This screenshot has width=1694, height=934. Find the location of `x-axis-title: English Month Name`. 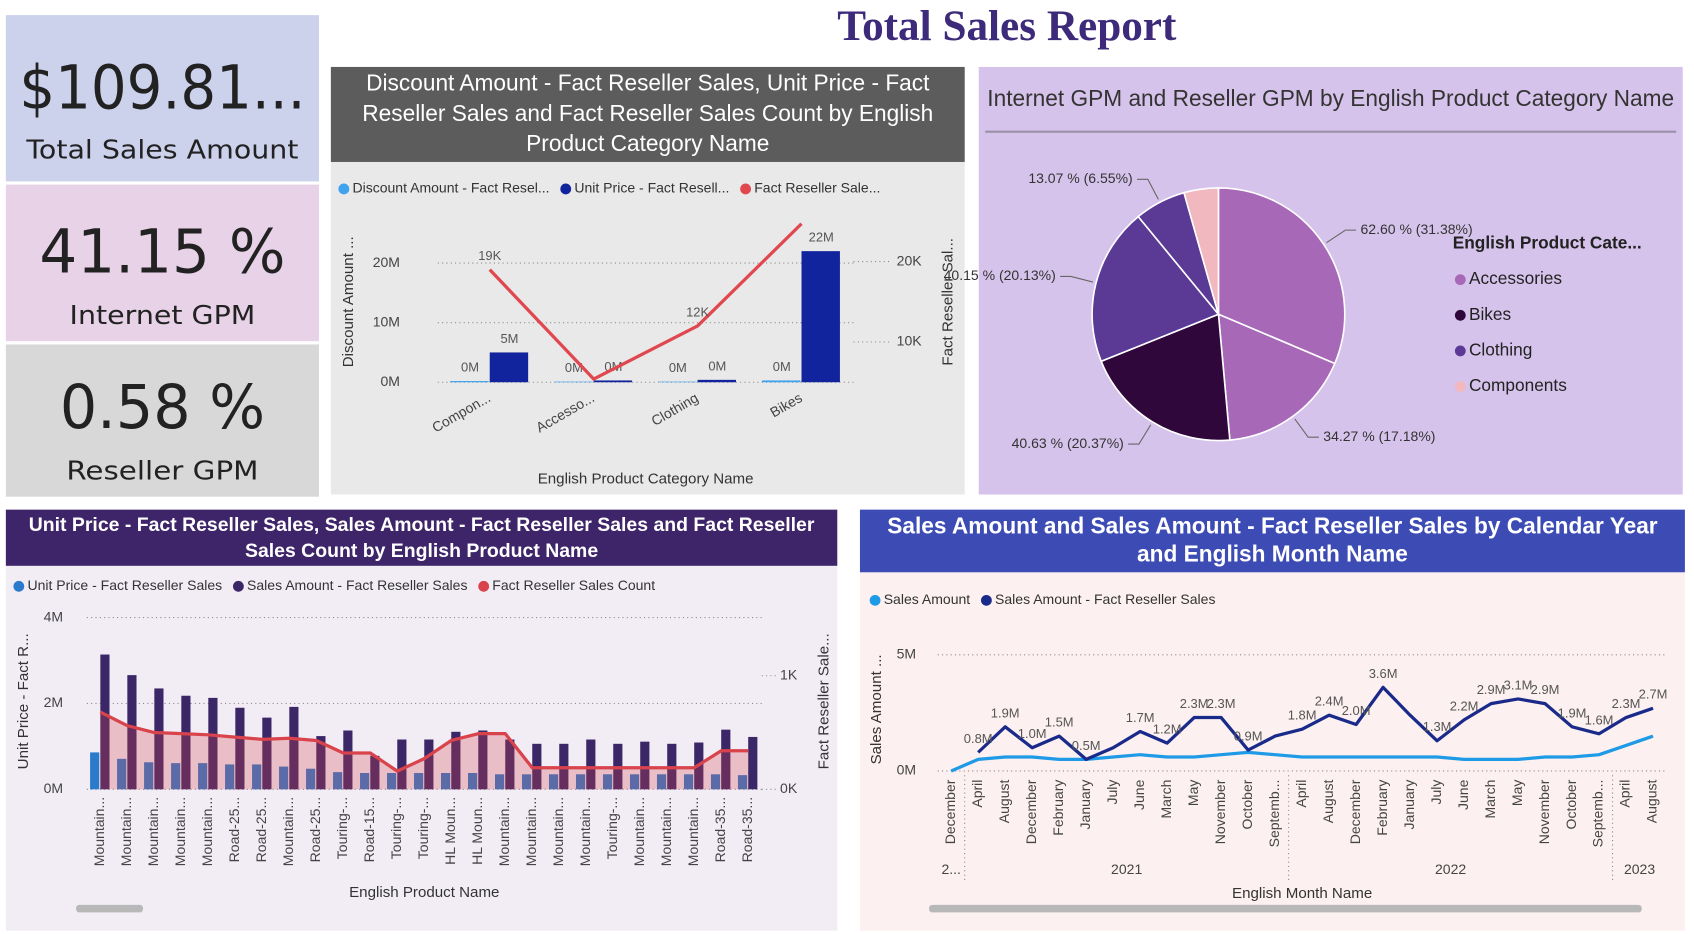

x-axis-title: English Month Name is located at coordinates (1302, 893).